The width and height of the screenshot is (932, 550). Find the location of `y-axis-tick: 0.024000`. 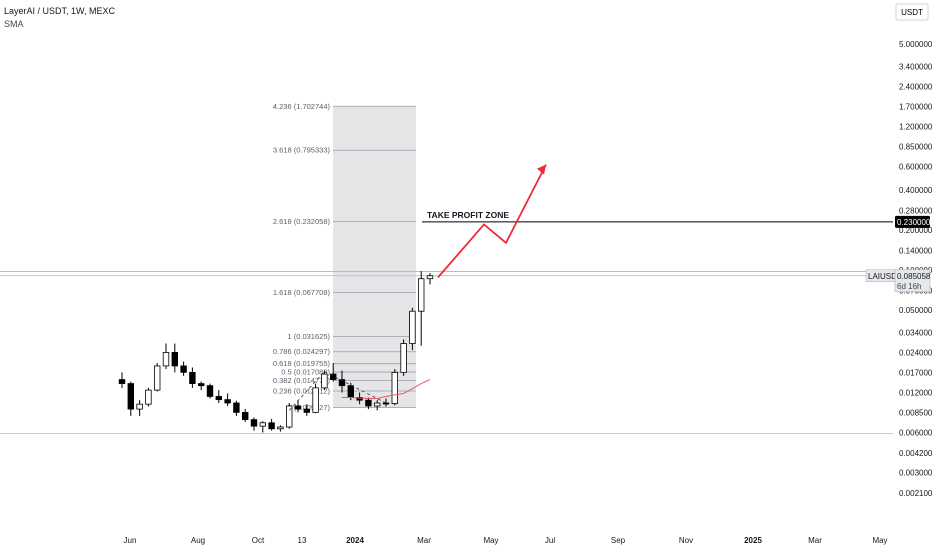

y-axis-tick: 0.024000 is located at coordinates (915, 352).